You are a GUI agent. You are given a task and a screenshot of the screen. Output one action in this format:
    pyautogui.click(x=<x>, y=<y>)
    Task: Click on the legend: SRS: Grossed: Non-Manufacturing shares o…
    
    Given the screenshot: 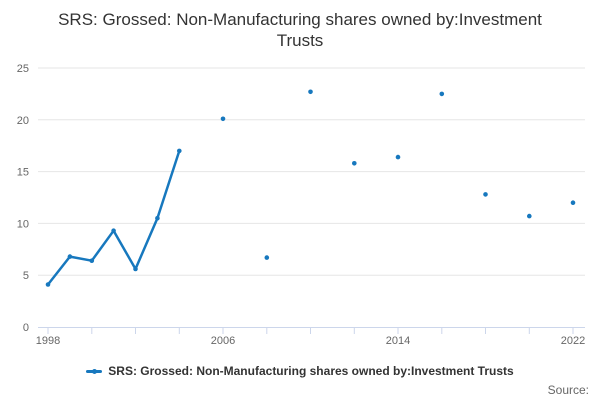 What is the action you would take?
    pyautogui.click(x=300, y=371)
    